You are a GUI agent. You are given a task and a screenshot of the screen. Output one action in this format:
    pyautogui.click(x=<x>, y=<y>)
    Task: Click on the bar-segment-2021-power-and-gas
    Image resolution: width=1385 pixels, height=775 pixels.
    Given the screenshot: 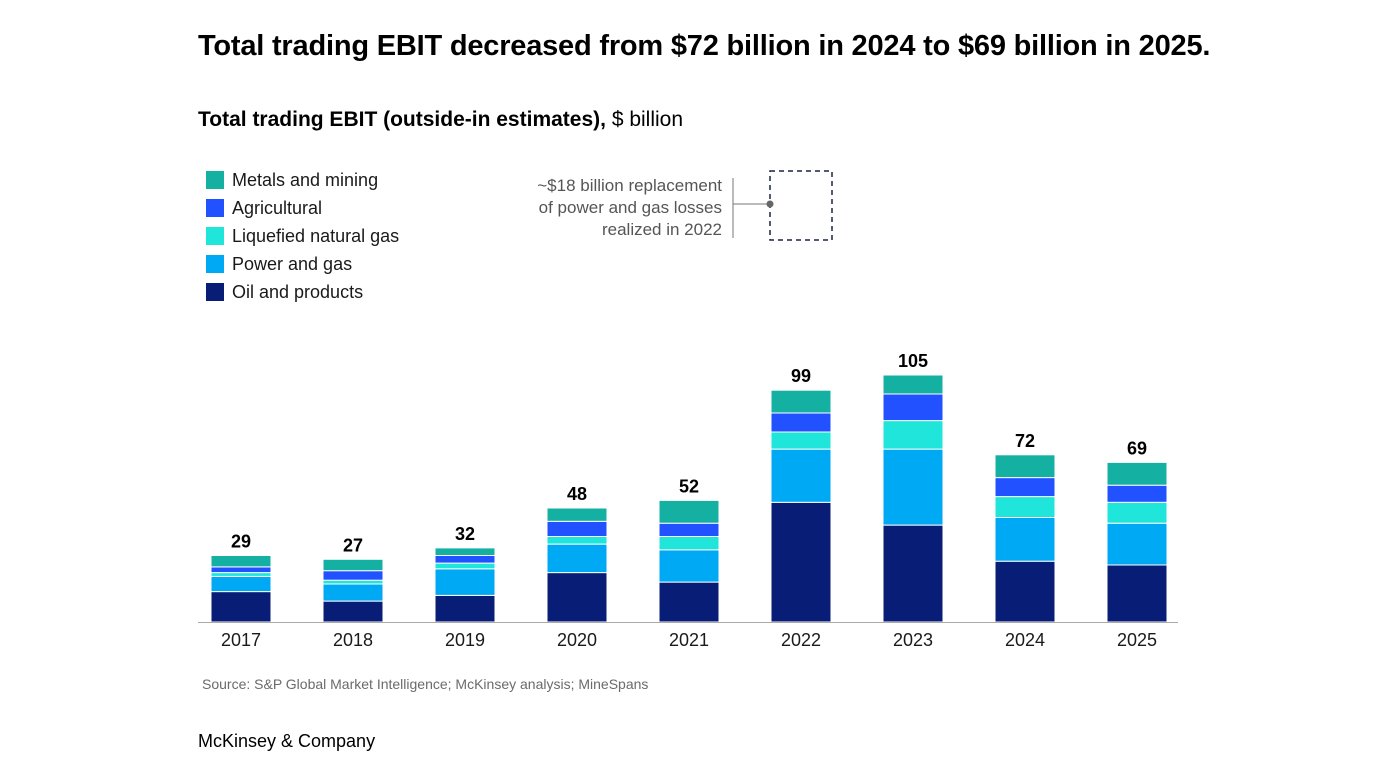 What is the action you would take?
    pyautogui.click(x=689, y=566)
    